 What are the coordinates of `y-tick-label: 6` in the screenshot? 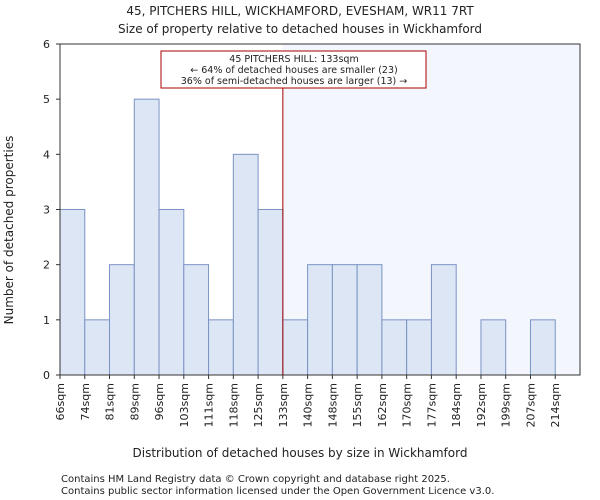 It's located at (46, 44).